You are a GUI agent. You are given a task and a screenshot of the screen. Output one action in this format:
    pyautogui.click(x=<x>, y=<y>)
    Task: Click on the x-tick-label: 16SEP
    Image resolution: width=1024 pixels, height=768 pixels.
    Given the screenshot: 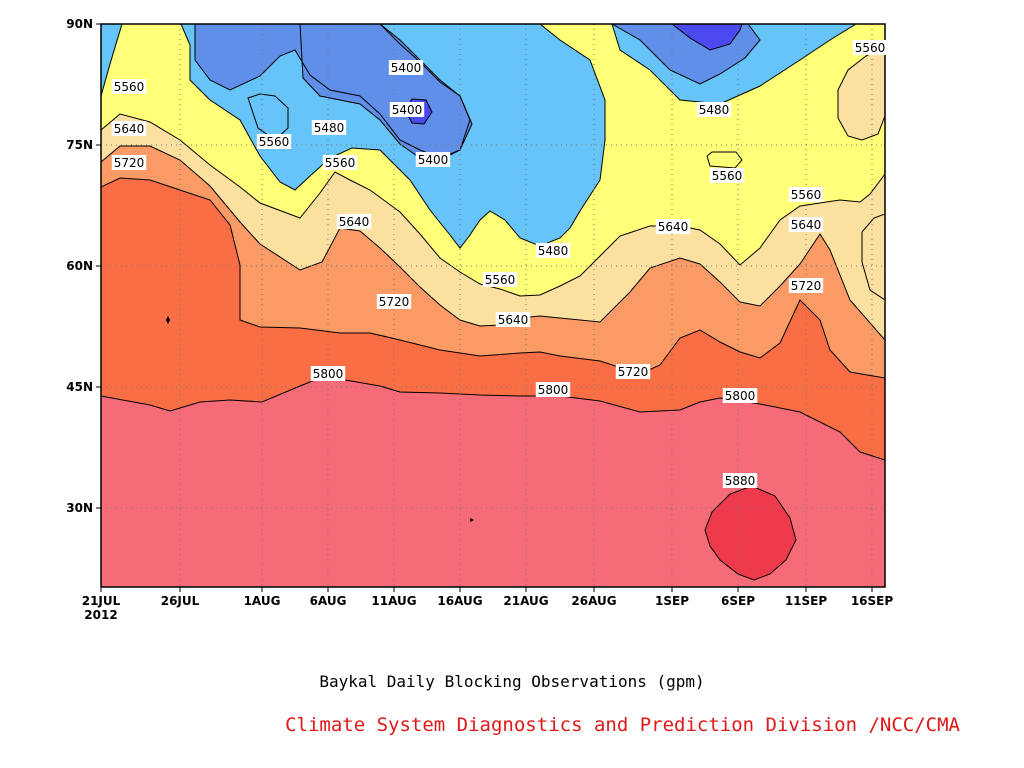 What is the action you would take?
    pyautogui.click(x=872, y=601)
    